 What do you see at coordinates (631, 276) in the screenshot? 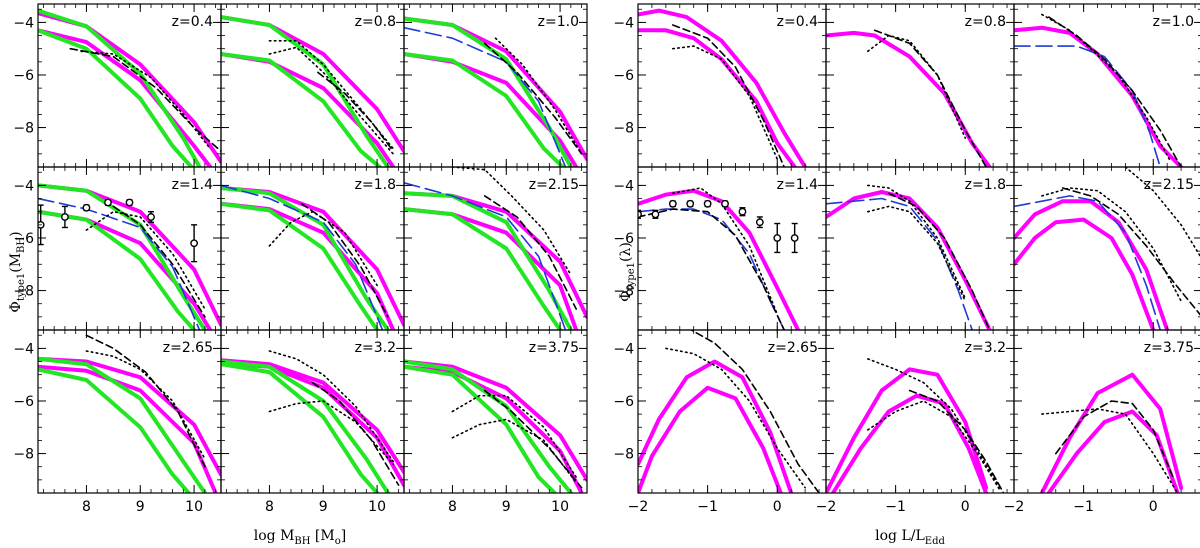
I see `right-y-axis-title-sub: type1` at bounding box center [631, 276].